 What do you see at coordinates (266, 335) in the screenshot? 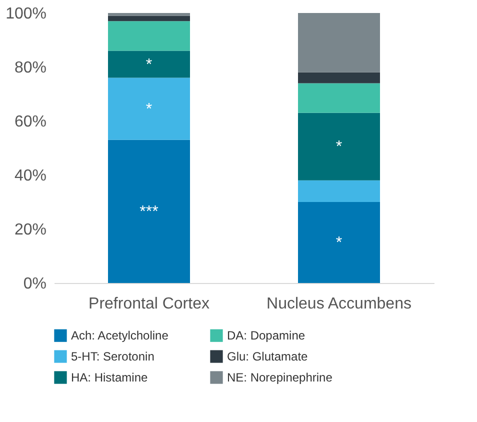
I see `legend-label: DA: Dopamine` at bounding box center [266, 335].